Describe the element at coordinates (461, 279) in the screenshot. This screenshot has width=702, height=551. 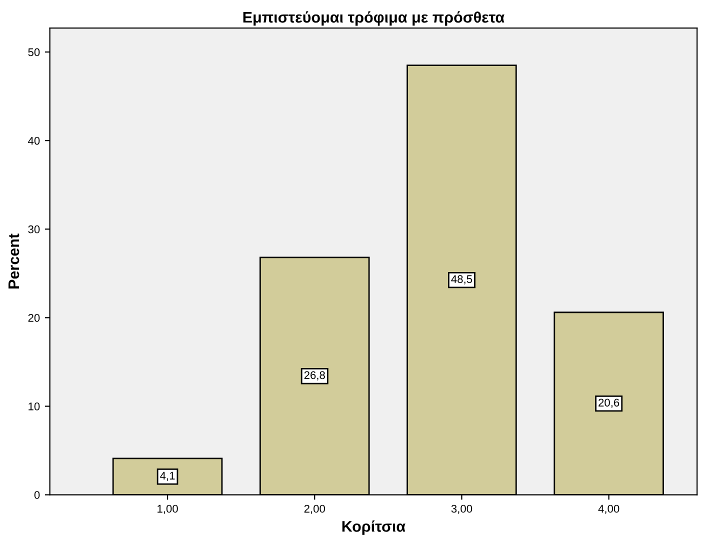
I see `data-label: 48,5` at that location.